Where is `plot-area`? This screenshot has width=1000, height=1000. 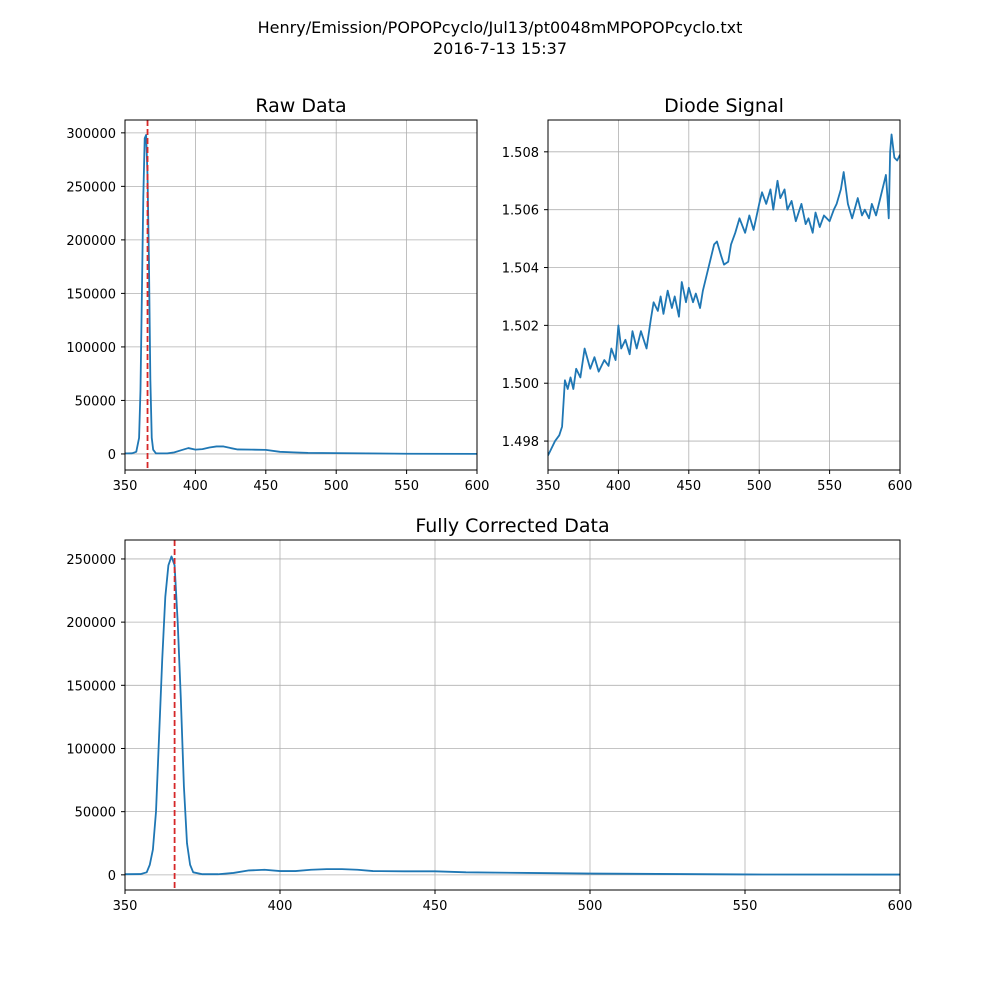 plot-area is located at coordinates (301, 295).